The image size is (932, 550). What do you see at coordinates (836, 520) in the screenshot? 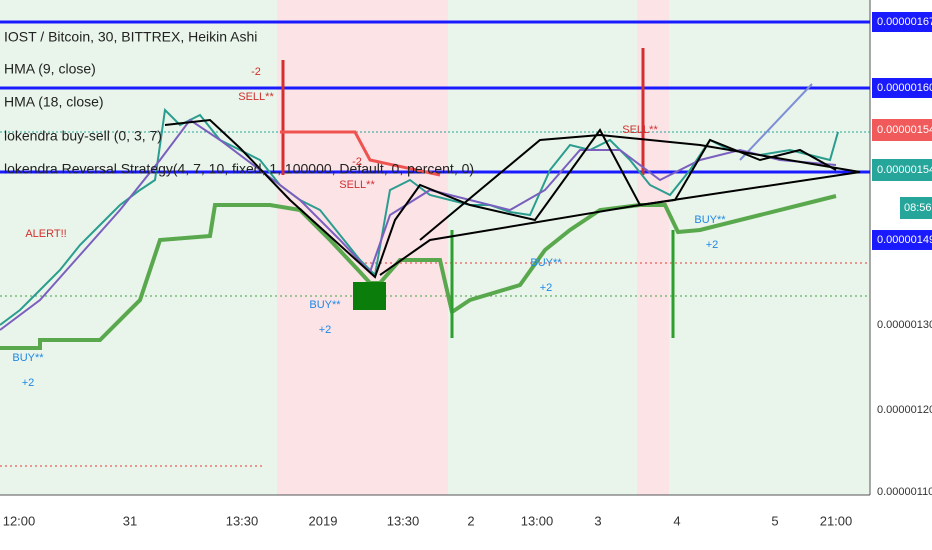
I see `time-label: 21:00` at bounding box center [836, 520].